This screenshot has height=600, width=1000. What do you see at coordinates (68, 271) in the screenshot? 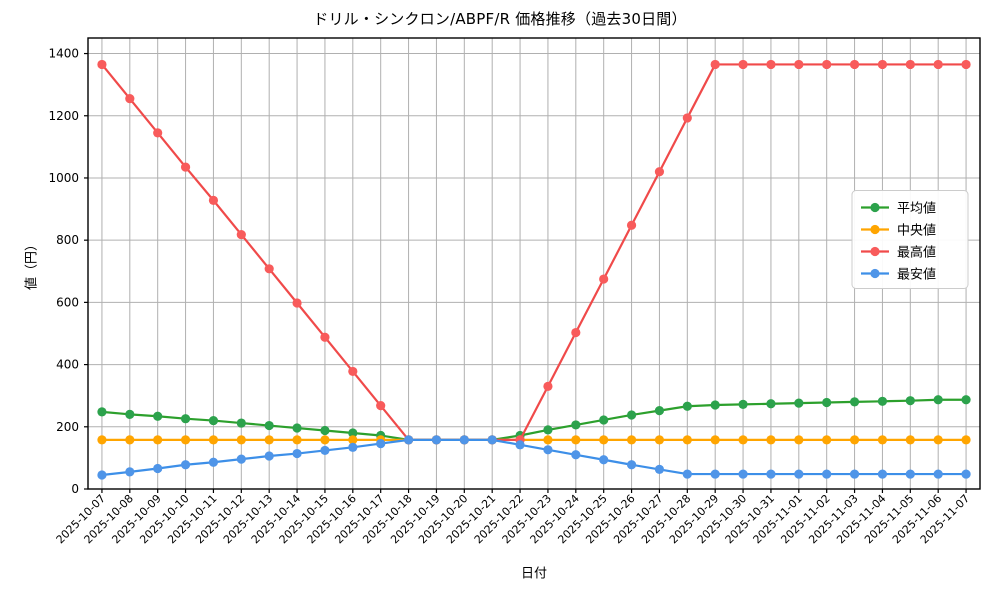
I see `y-axis-ticks: 0 200 400 600 800 1000 1200 1400` at bounding box center [68, 271].